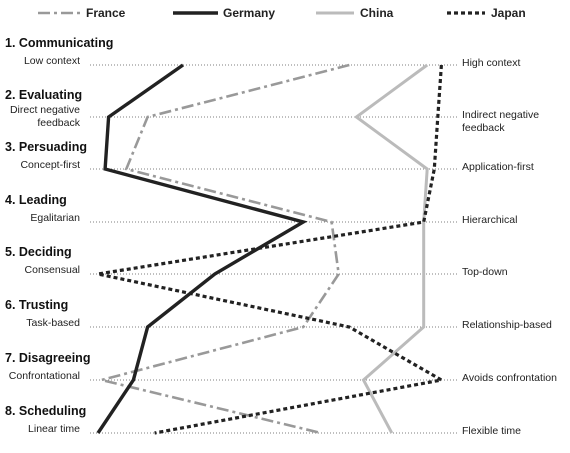  Describe the element at coordinates (498, 167) in the screenshot. I see `pole-label-right: Application-first` at that location.